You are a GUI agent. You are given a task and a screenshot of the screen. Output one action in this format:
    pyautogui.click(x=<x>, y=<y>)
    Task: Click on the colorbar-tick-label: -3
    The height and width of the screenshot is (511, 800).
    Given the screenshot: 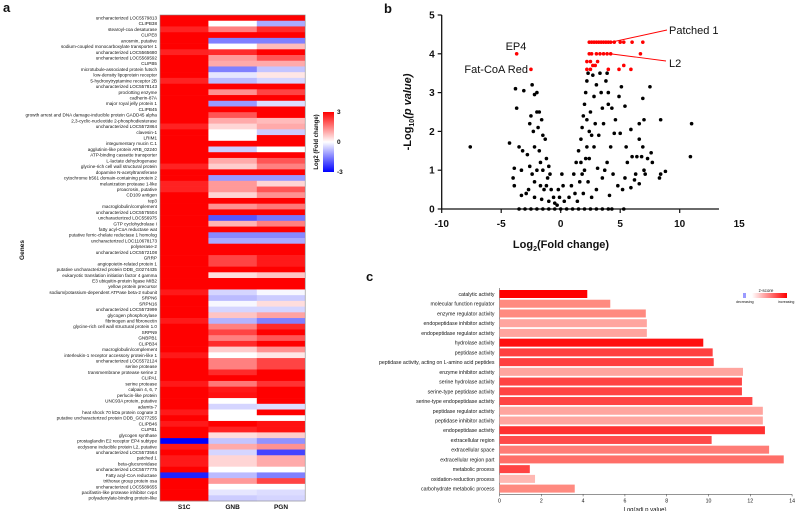 What is the action you would take?
    pyautogui.click(x=340, y=172)
    